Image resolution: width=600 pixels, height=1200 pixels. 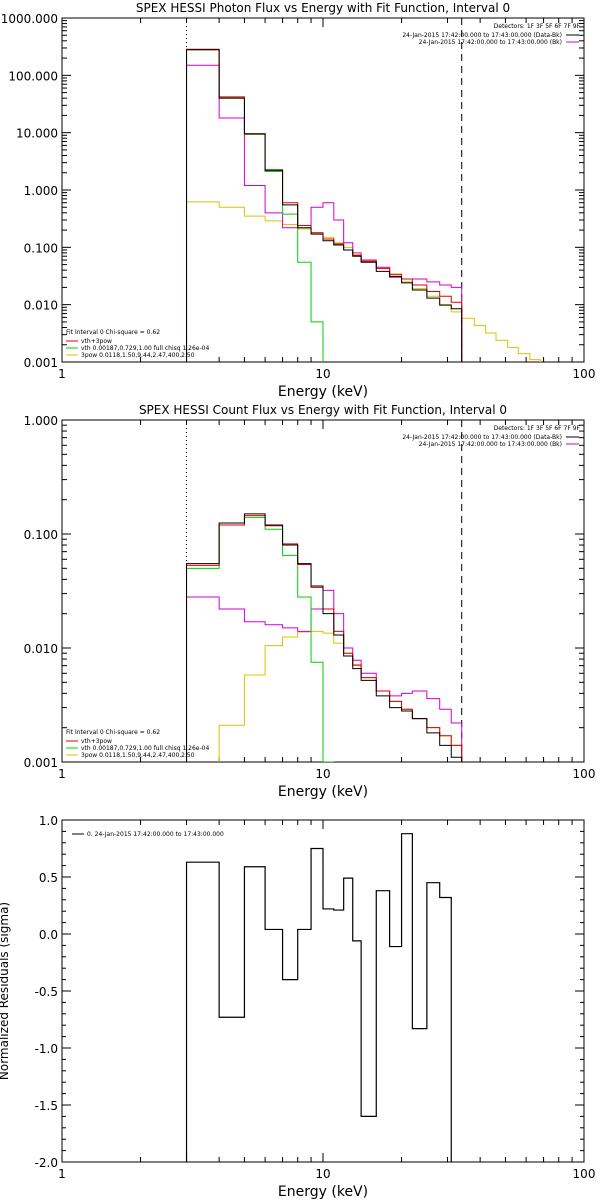 I want to click on y-tick-label: 0.0, so click(x=48, y=935).